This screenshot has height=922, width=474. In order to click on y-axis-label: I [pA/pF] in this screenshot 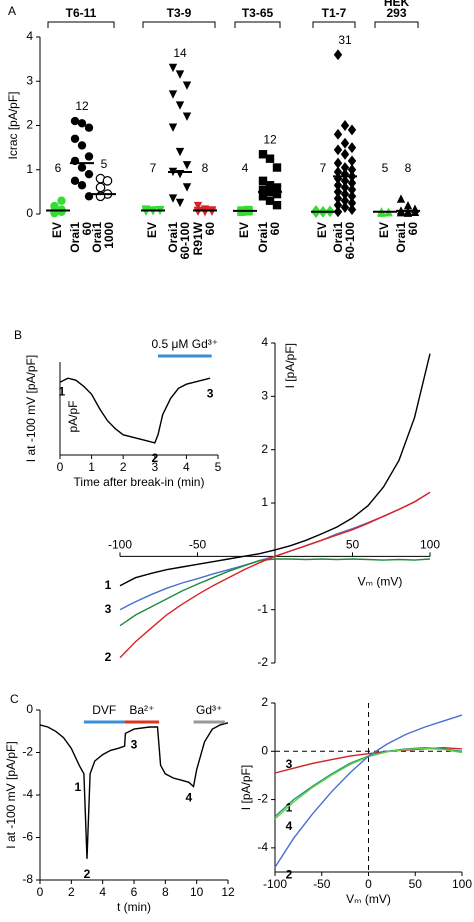, I will do `click(290, 365)`.